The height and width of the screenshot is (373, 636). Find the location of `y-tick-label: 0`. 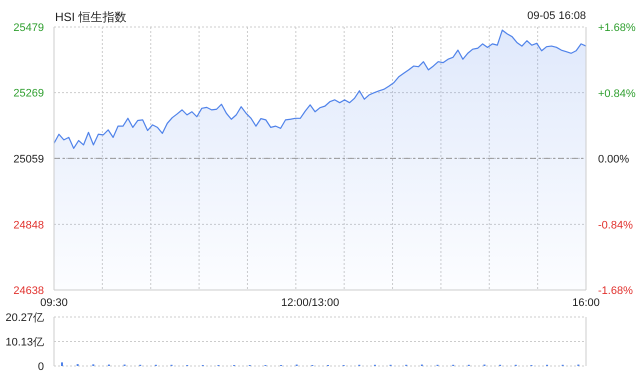

y-tick-label: 0 is located at coordinates (41, 367).